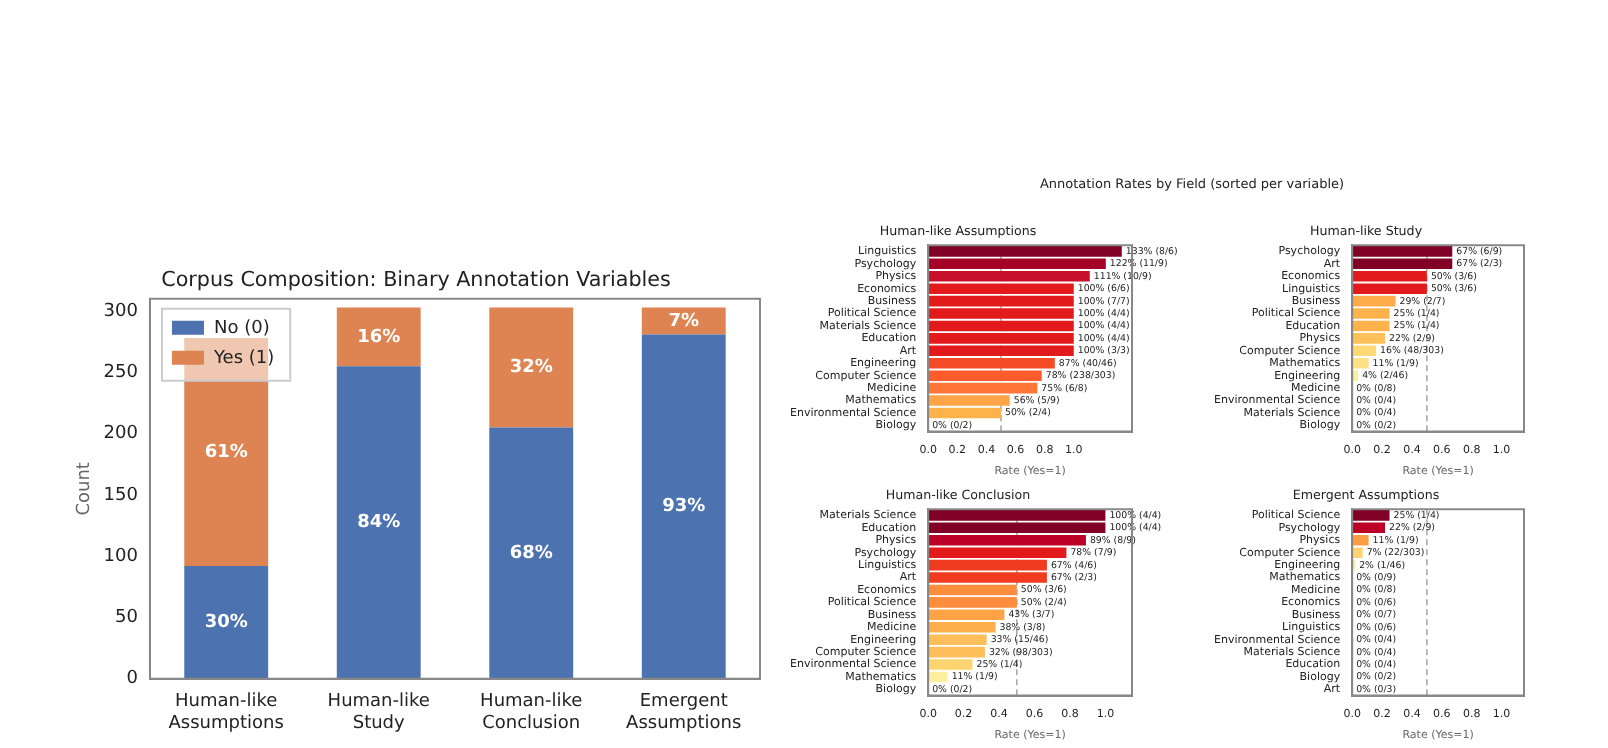  What do you see at coordinates (121, 434) in the screenshot?
I see `y-tick-label: 200` at bounding box center [121, 434].